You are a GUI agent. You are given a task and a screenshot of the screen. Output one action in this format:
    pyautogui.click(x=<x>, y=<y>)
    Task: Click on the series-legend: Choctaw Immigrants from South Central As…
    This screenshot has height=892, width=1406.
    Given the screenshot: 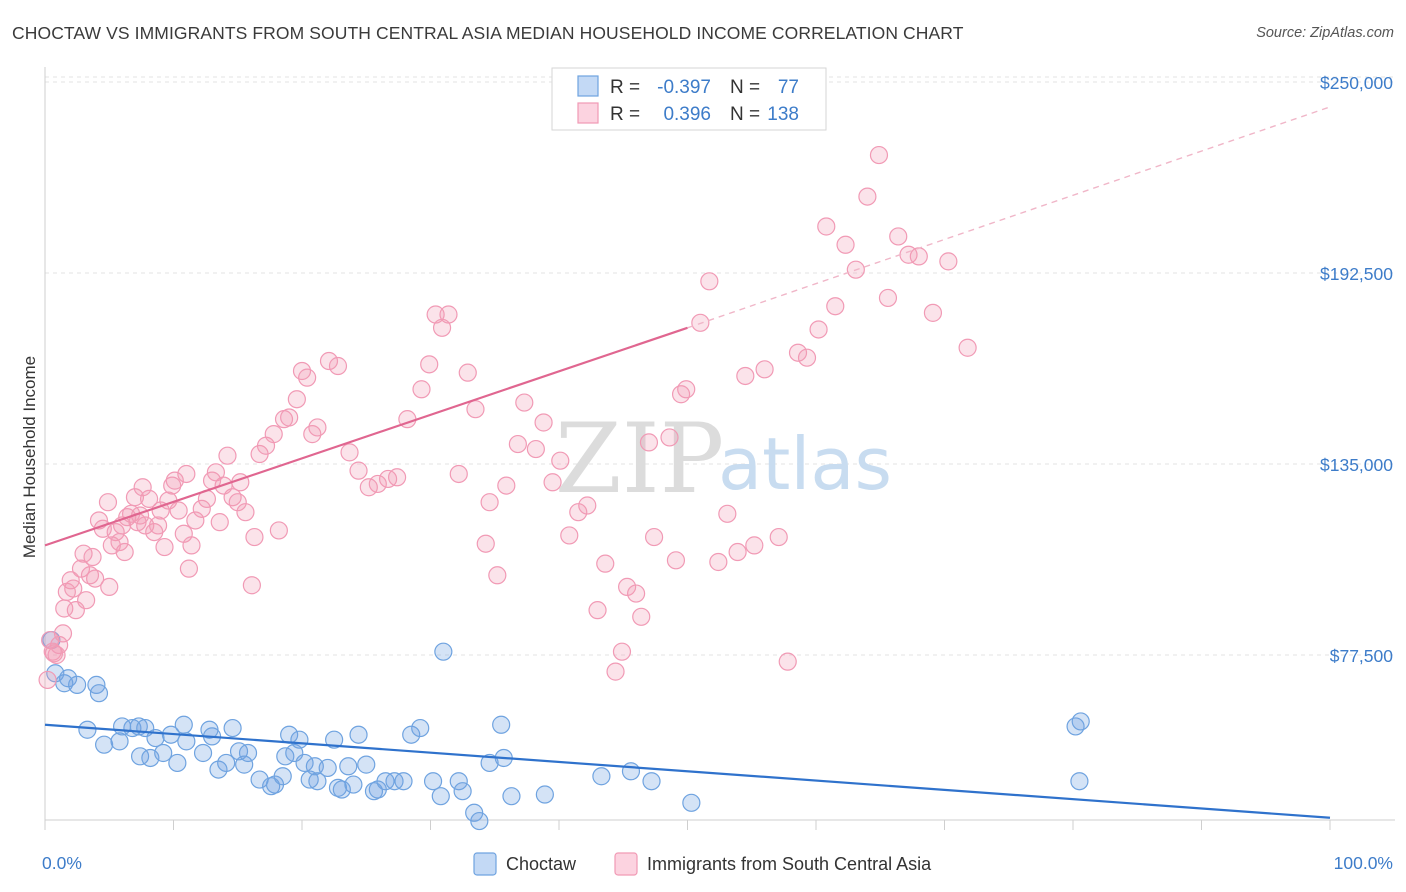 What is the action you would take?
    pyautogui.click(x=702, y=864)
    